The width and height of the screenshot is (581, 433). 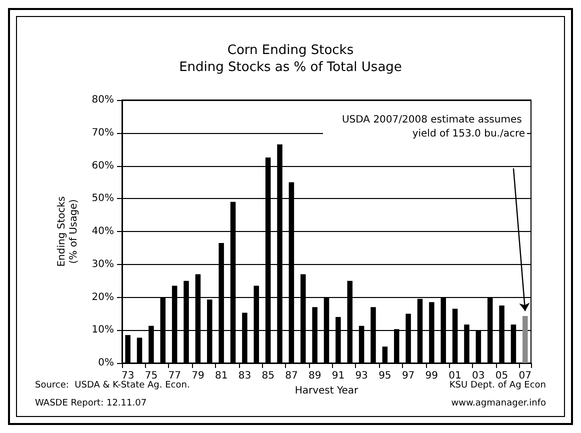 What do you see at coordinates (433, 127) in the screenshot?
I see `annotation: USDA 2007/2008 estimate assumes yield of 153.0 bu./acre` at bounding box center [433, 127].